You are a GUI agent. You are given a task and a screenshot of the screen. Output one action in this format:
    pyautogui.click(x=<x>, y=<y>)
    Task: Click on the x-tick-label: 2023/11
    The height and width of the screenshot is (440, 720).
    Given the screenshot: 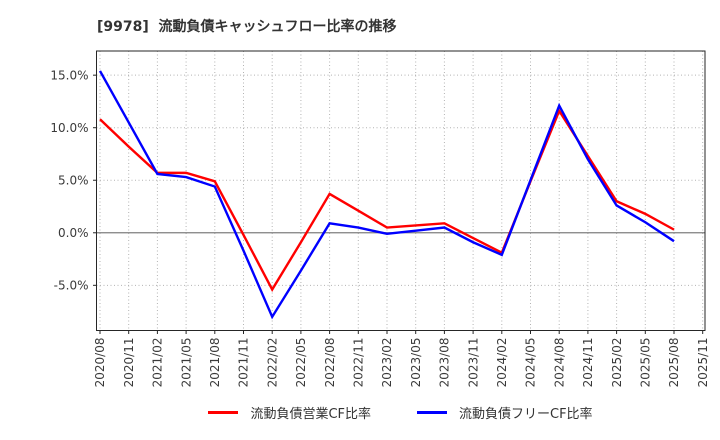 What is the action you would take?
    pyautogui.click(x=473, y=363)
    